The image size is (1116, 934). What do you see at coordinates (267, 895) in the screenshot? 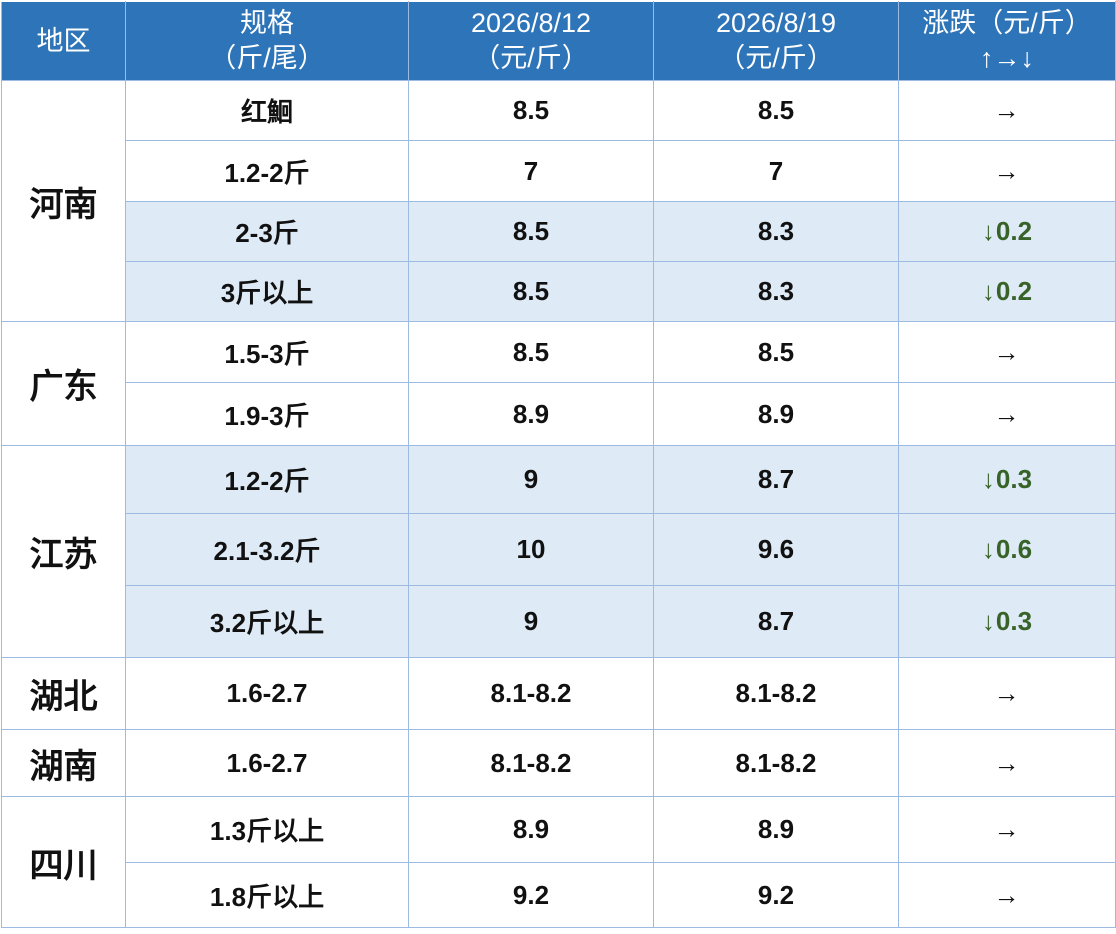
I see `spec-cell: 1.8斤以上` at bounding box center [267, 895].